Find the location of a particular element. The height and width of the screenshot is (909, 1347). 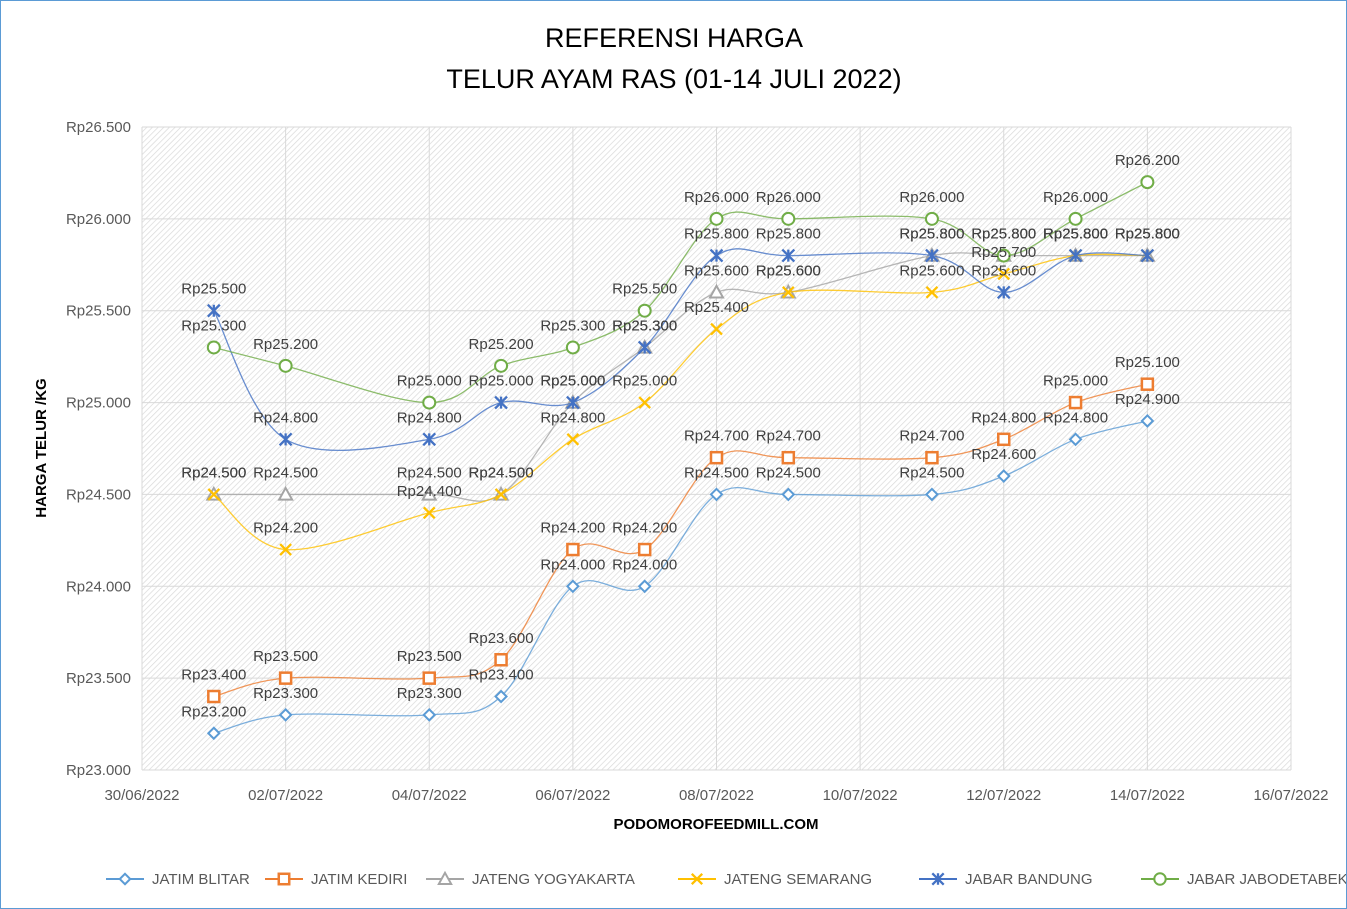

legend-item-jabar-jabodetabek: JABAR JABODETABEK is located at coordinates (1243, 879).